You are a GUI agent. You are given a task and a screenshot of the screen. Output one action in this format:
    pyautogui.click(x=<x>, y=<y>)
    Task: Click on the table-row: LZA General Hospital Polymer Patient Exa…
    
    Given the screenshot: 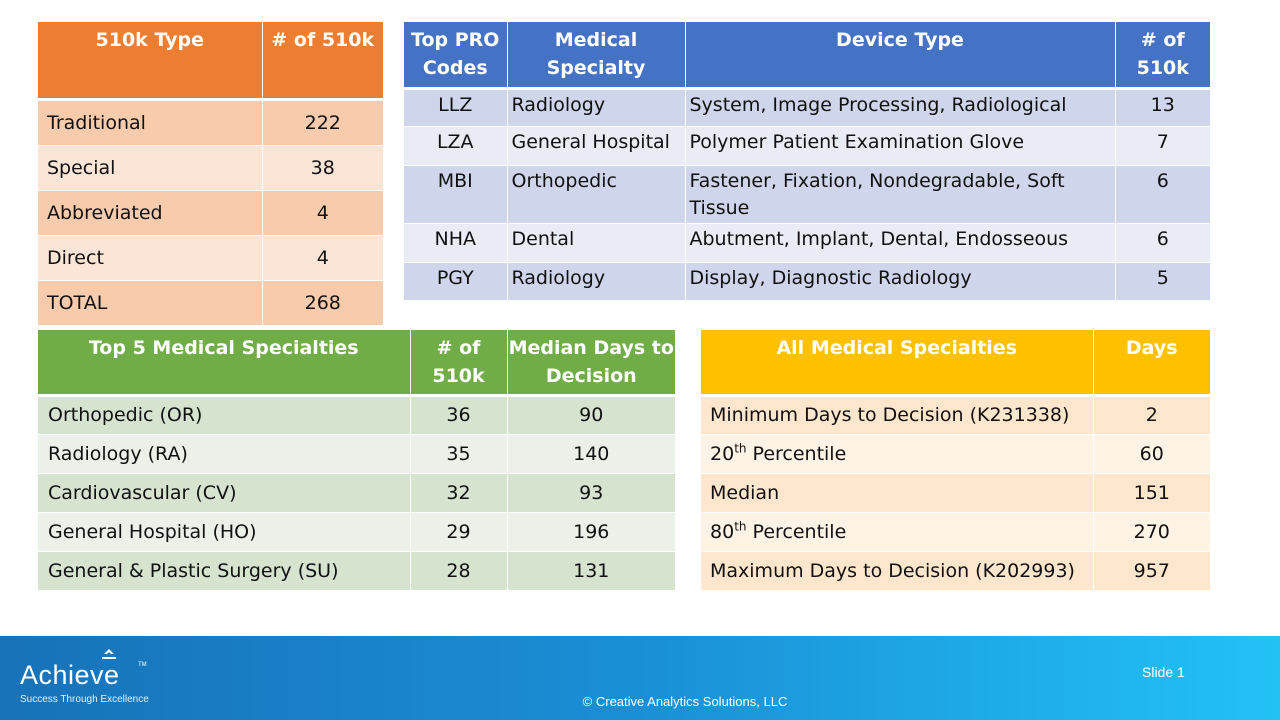 What is the action you would take?
    pyautogui.click(x=807, y=145)
    